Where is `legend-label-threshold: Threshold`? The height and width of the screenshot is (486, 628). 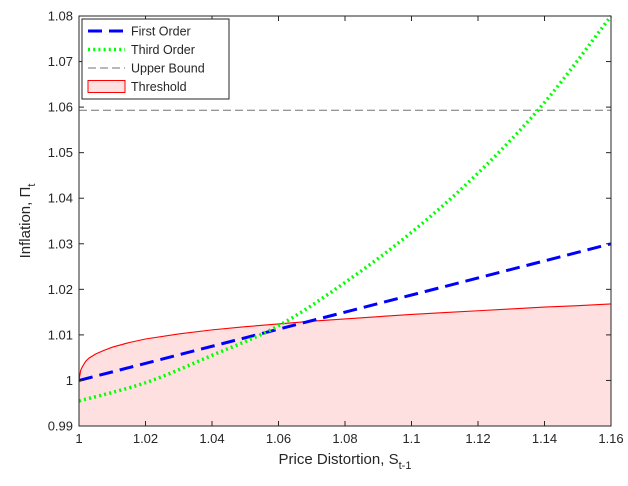
legend-label-threshold: Threshold is located at coordinates (159, 87).